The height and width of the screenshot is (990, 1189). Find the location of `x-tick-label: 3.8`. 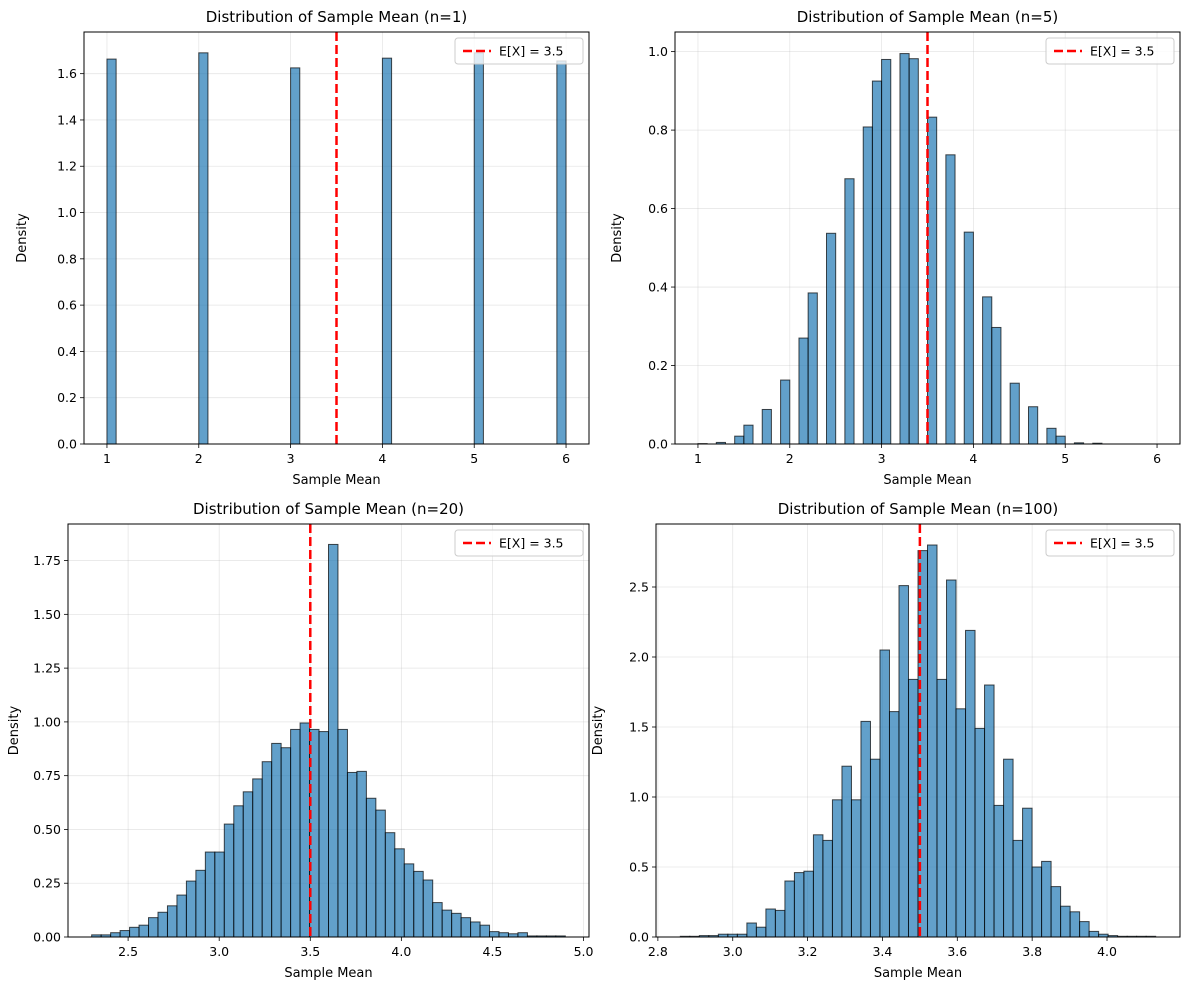

x-tick-label: 3.8 is located at coordinates (1032, 951).